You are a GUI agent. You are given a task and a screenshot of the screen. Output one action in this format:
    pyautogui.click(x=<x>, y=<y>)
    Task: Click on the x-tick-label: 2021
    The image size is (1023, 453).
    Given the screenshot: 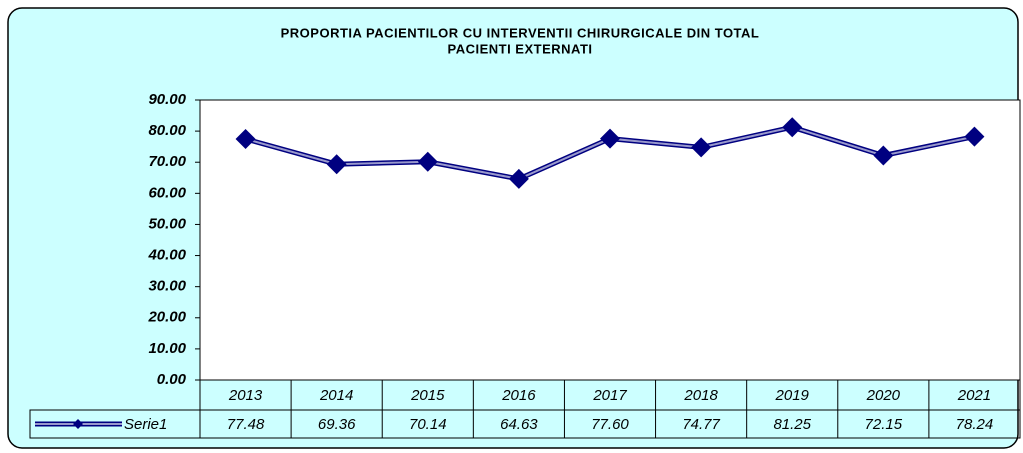 What is the action you would take?
    pyautogui.click(x=974, y=395)
    